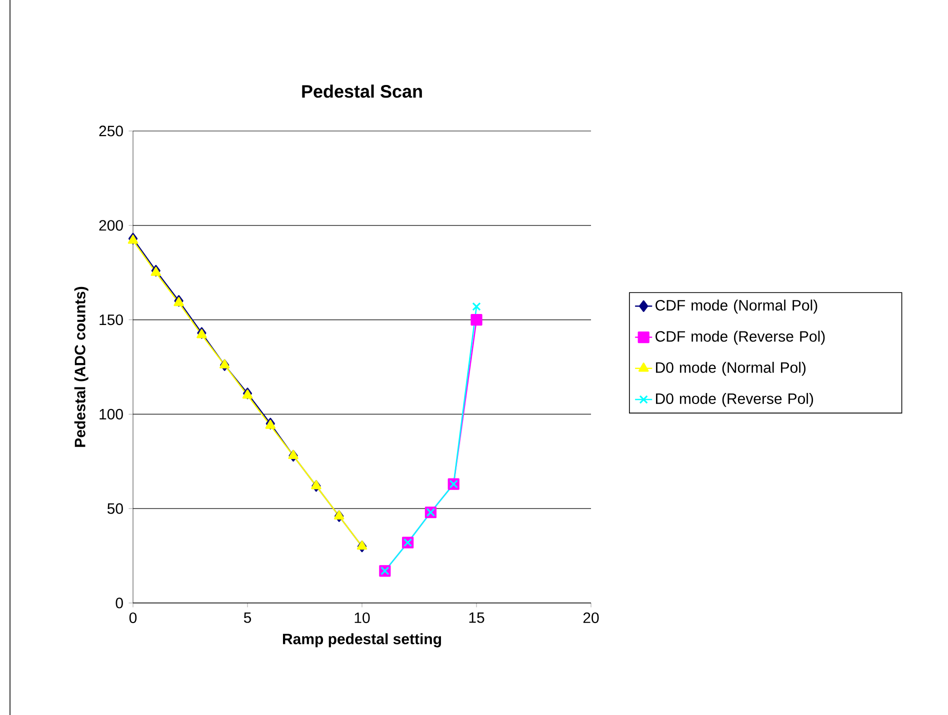  I want to click on x-tick-label: 10, so click(362, 618).